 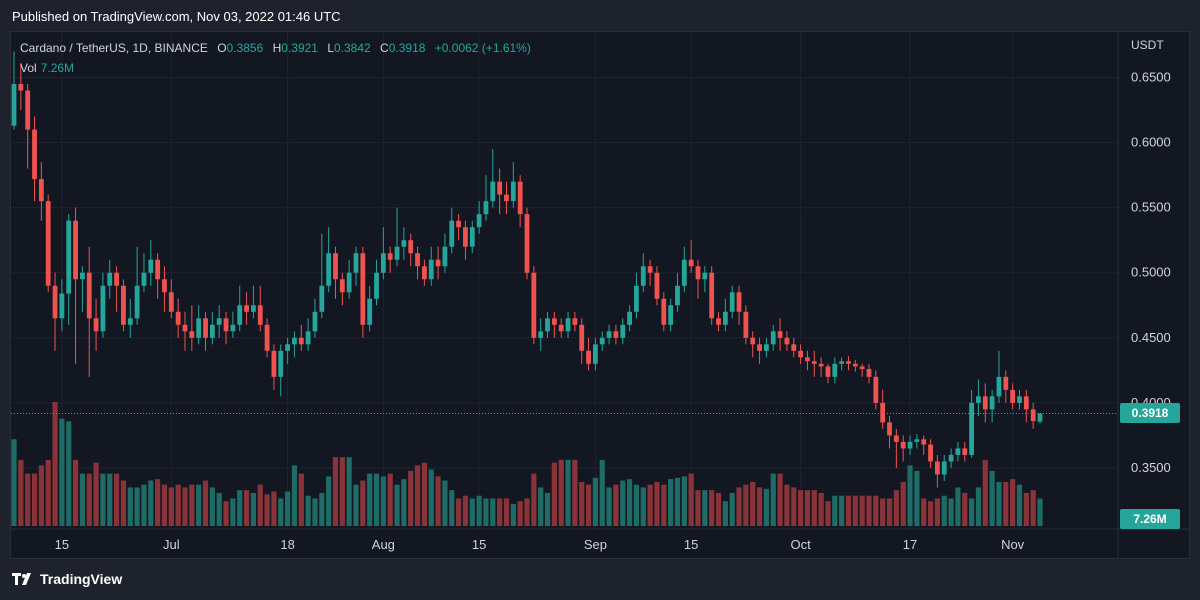 What do you see at coordinates (21, 579) in the screenshot?
I see `tradingview-icon` at bounding box center [21, 579].